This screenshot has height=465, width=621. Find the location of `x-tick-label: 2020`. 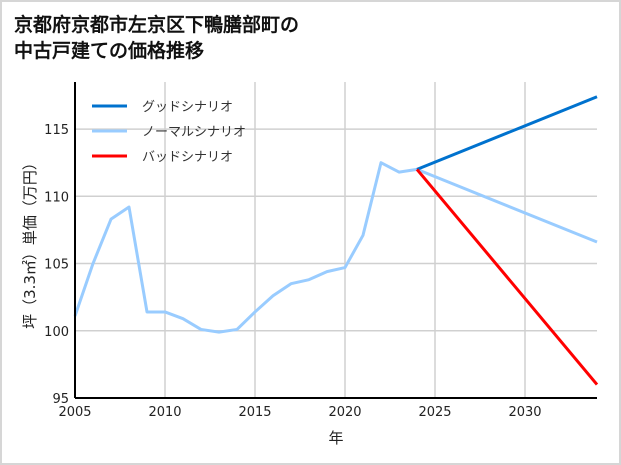

x-tick-label: 2020 is located at coordinates (344, 412).